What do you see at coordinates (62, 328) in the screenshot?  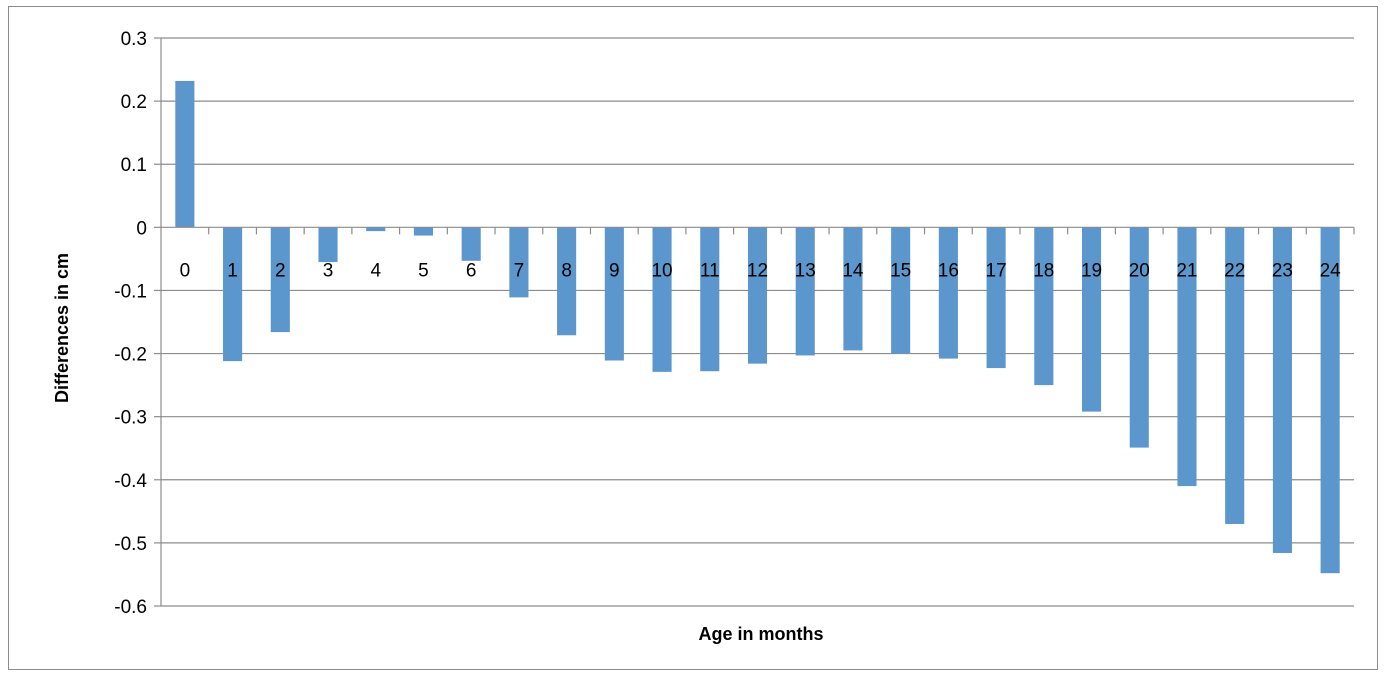 I see `y-axis-title: Differences in cm` at bounding box center [62, 328].